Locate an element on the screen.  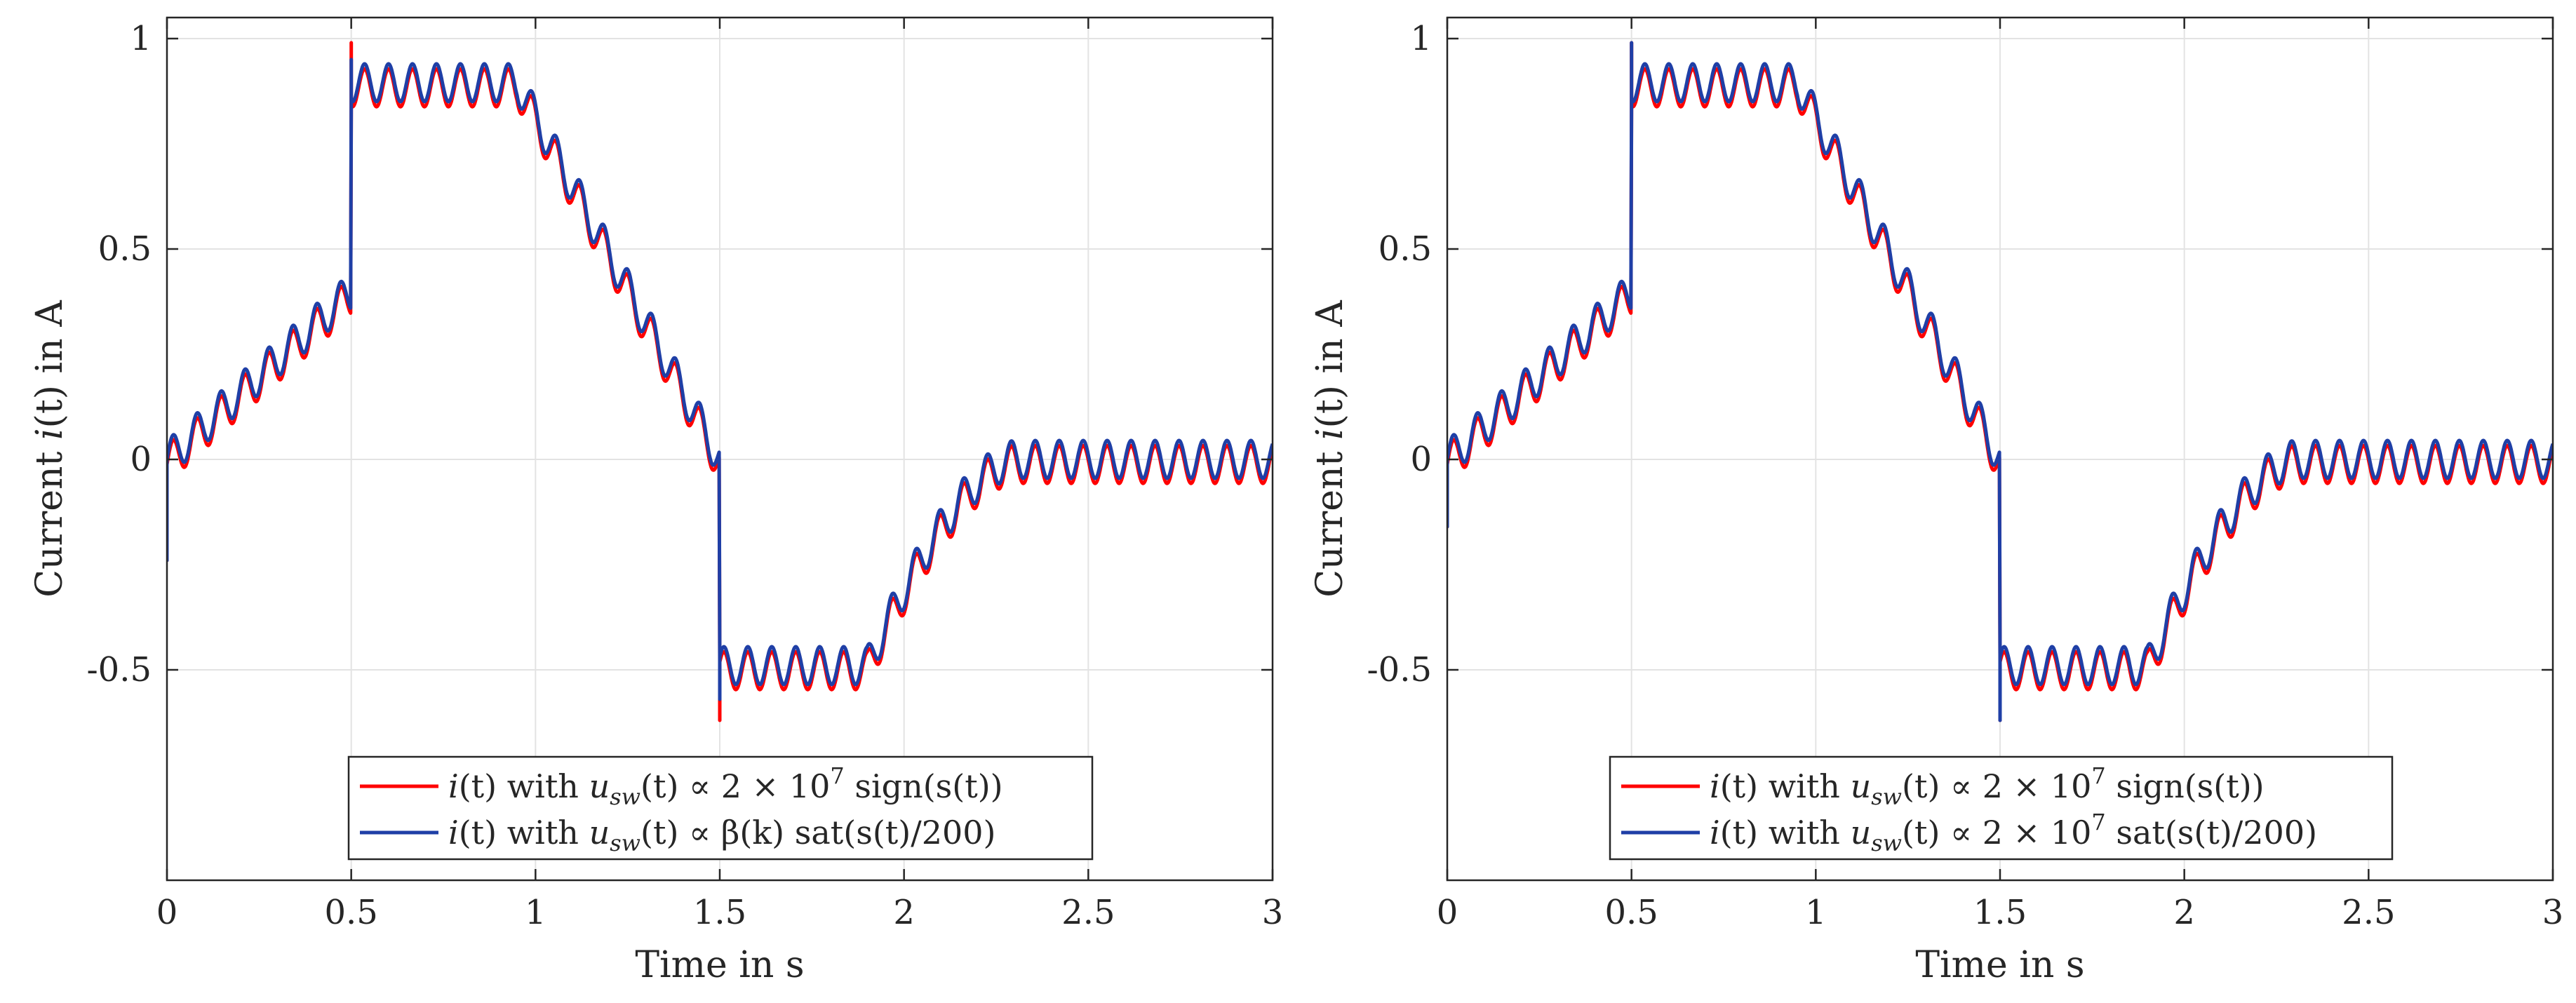
legend-entry-2: i(t) with usw(t) ∝ 2 × 107 sat(s(t)/200) is located at coordinates (2013, 833).